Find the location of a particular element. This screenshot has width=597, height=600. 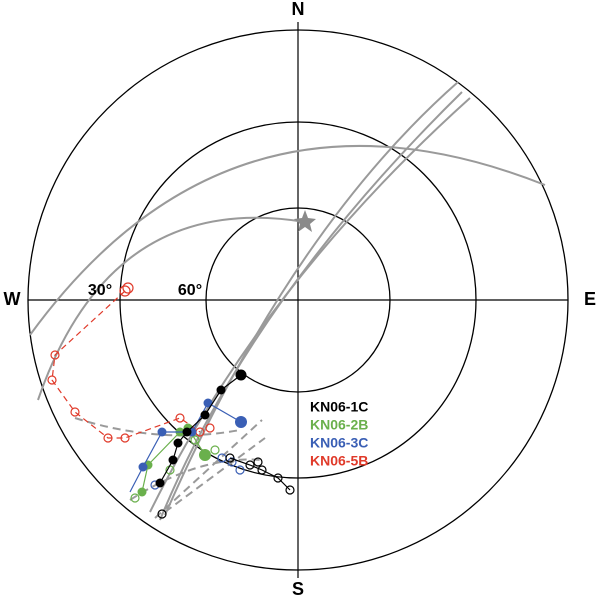

ring-label: 60° is located at coordinates (190, 290).